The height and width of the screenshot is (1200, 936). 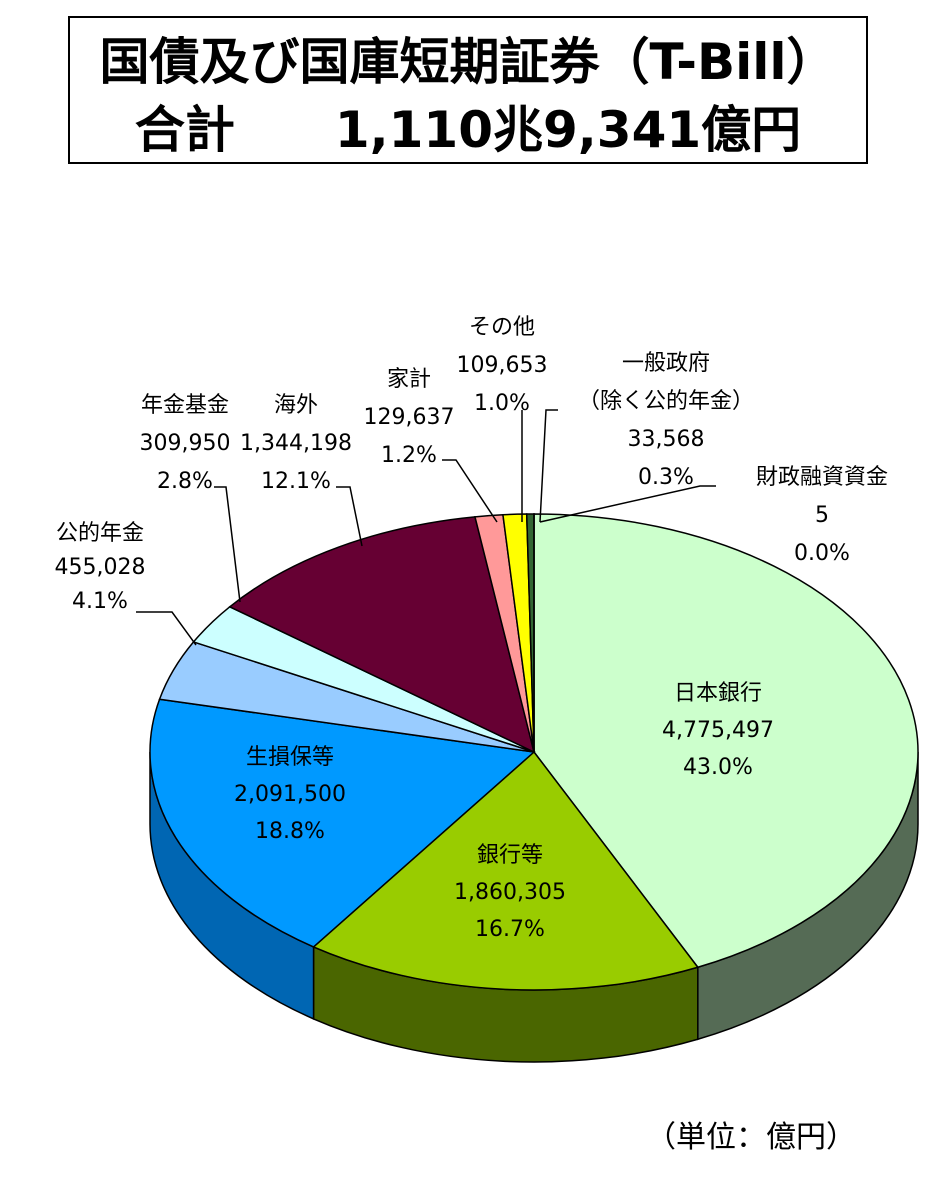 I want to click on chart-title: 国債及び国庫短期証券（T-Bill）, so click(x=468, y=62).